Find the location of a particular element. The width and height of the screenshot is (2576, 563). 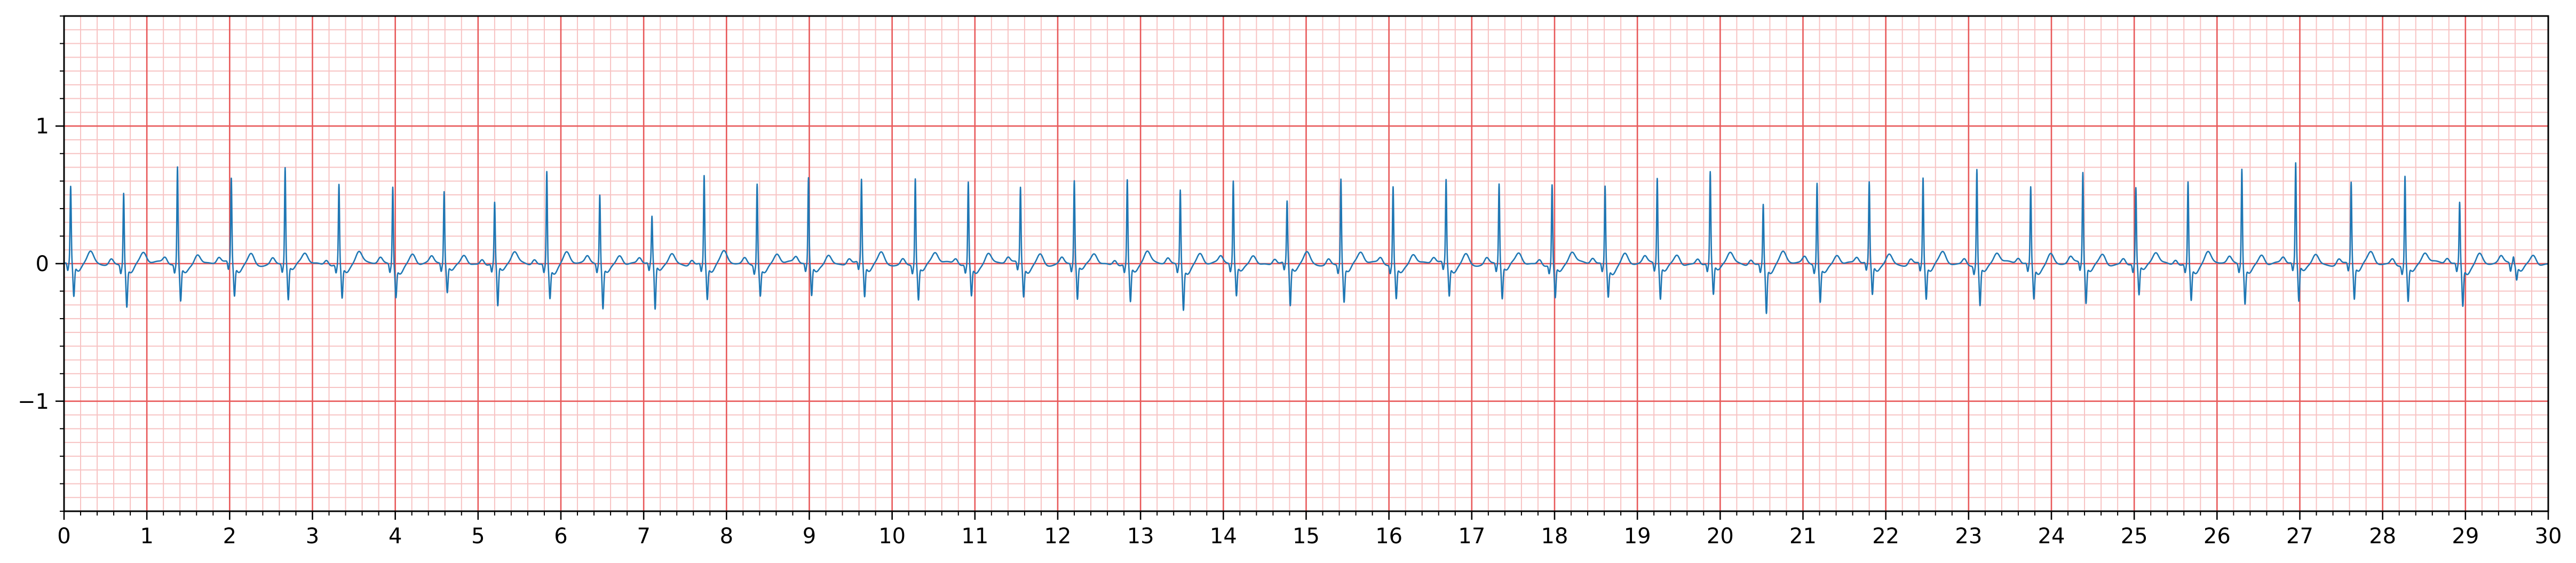

x-tick-label: 11 is located at coordinates (975, 536).